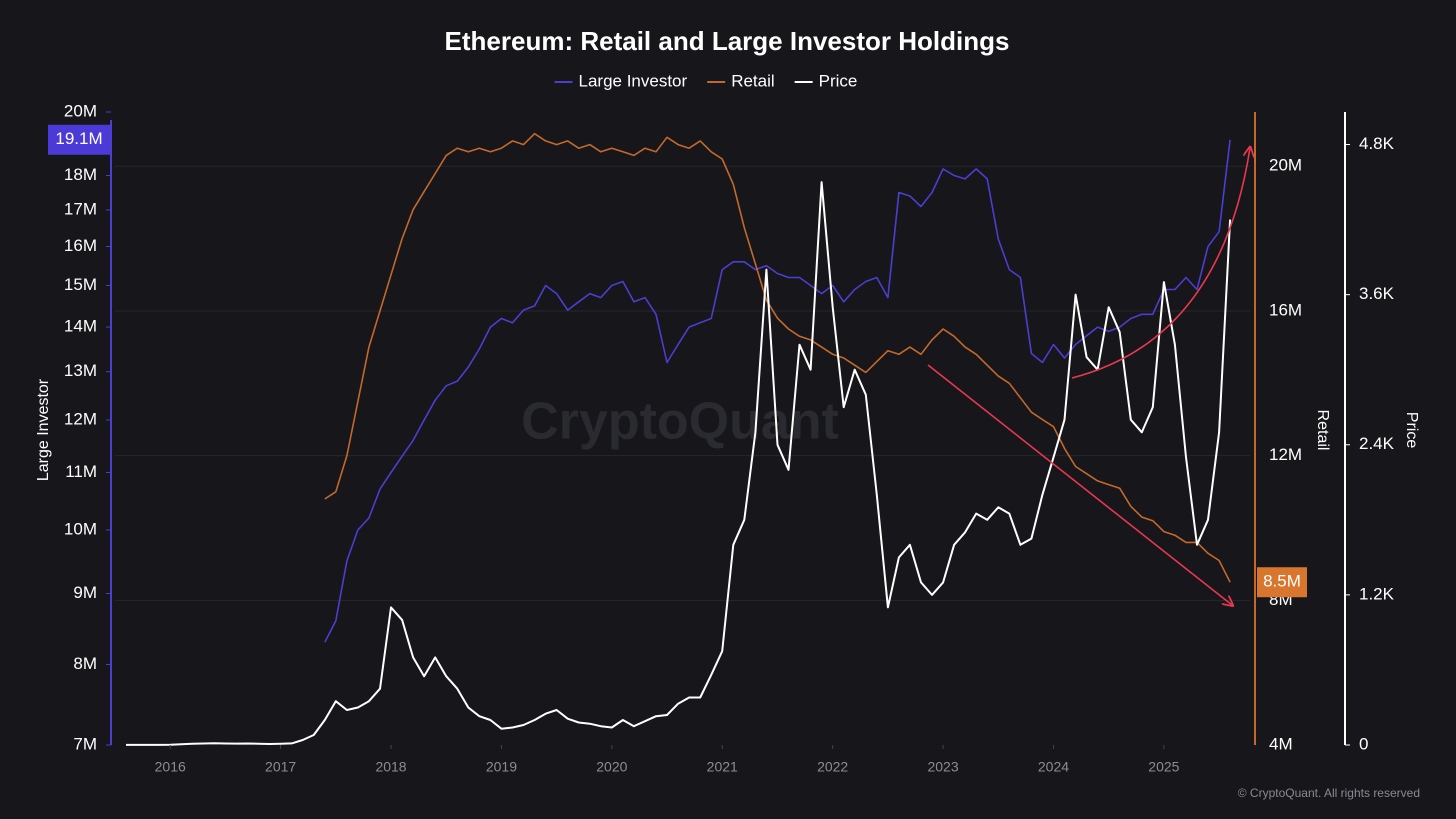  What do you see at coordinates (85, 663) in the screenshot?
I see `y-tick-label: 8M` at bounding box center [85, 663].